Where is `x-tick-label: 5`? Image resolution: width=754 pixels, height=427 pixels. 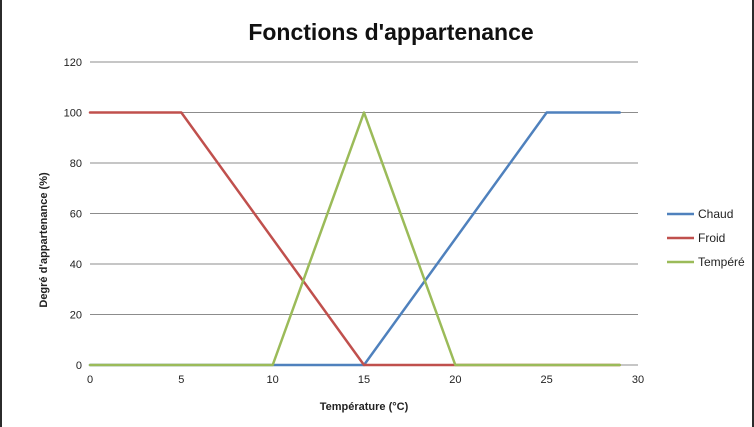
x-tick-label: 5 is located at coordinates (181, 380).